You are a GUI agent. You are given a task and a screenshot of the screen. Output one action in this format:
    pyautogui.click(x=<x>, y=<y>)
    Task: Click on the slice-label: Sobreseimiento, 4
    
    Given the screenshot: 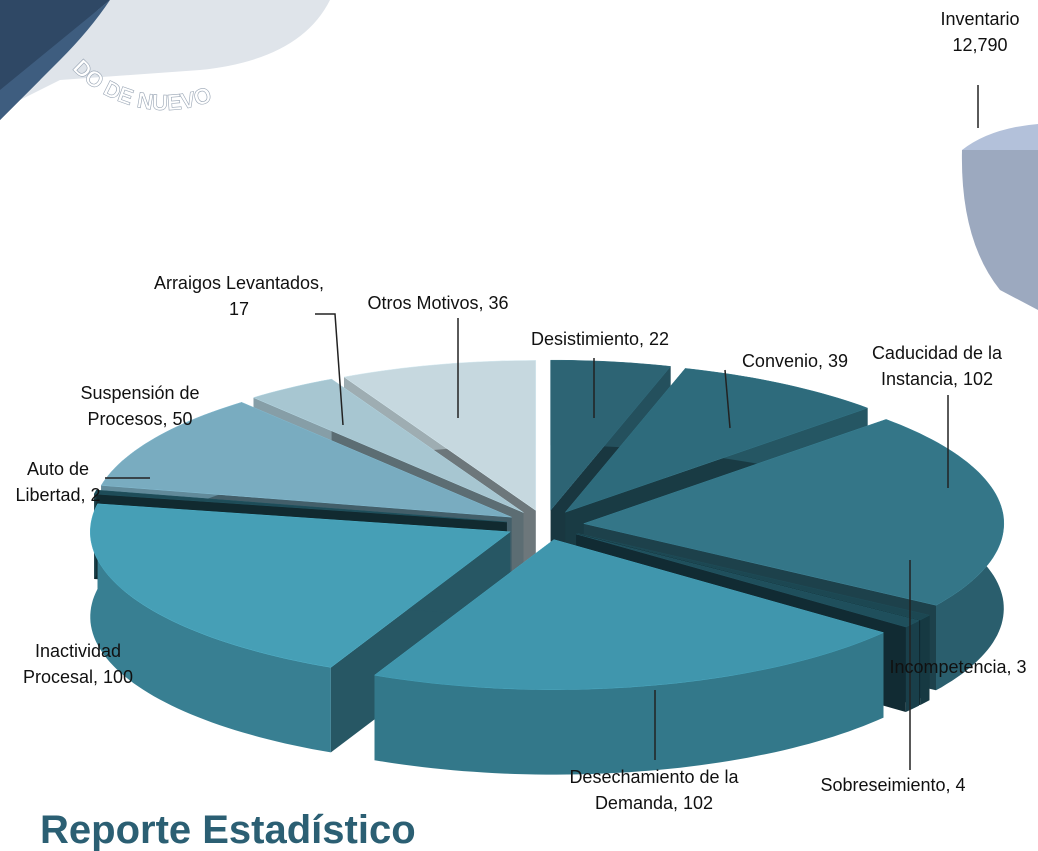 What is the action you would take?
    pyautogui.click(x=893, y=785)
    